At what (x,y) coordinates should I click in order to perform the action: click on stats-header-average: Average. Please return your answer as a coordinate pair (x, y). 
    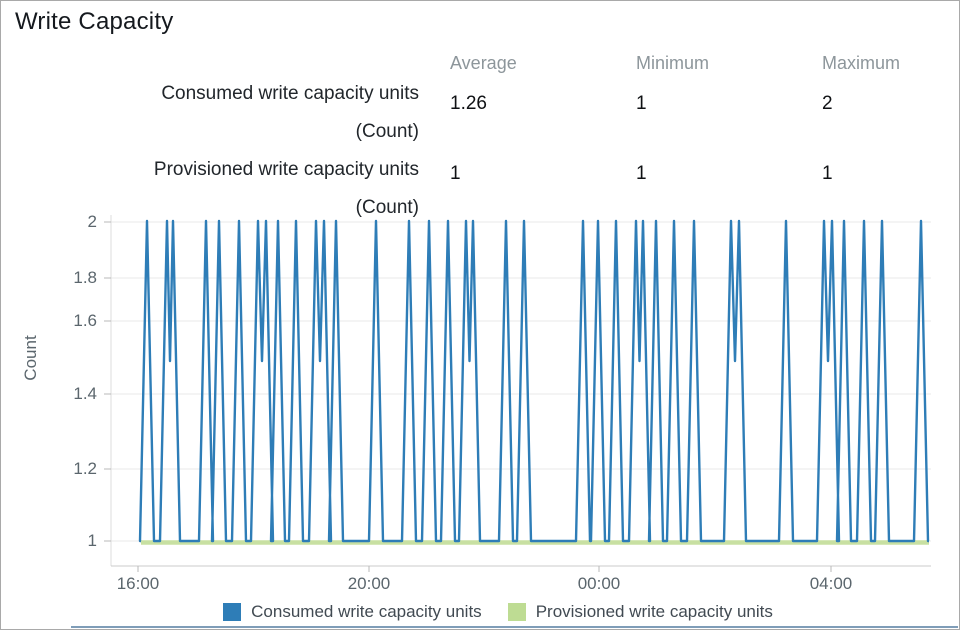
    Looking at the image, I should click on (483, 63).